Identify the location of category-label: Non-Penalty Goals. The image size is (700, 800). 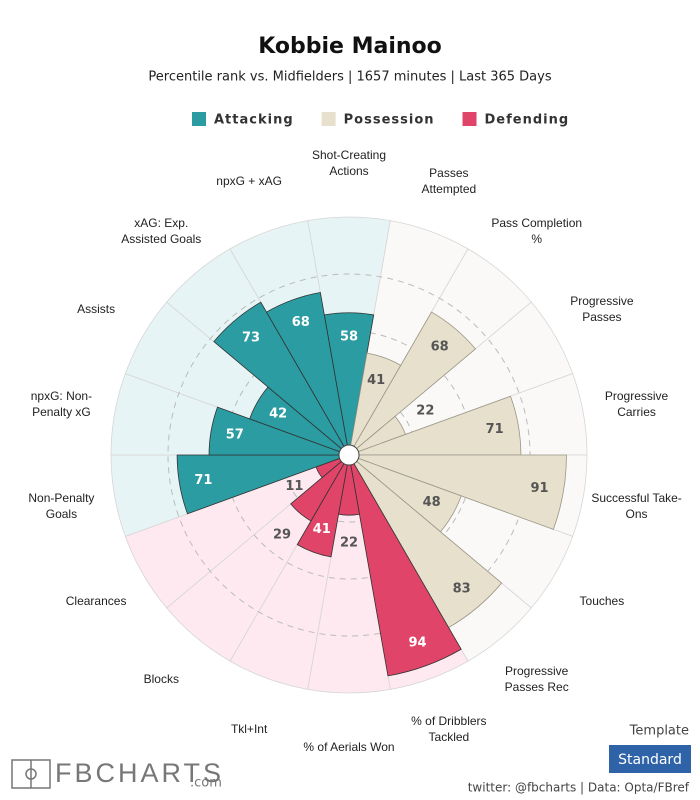
(61, 505).